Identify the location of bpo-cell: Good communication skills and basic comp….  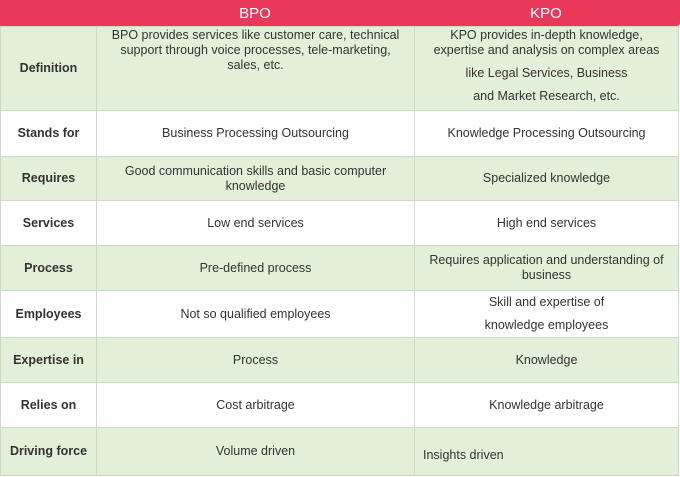
(255, 178).